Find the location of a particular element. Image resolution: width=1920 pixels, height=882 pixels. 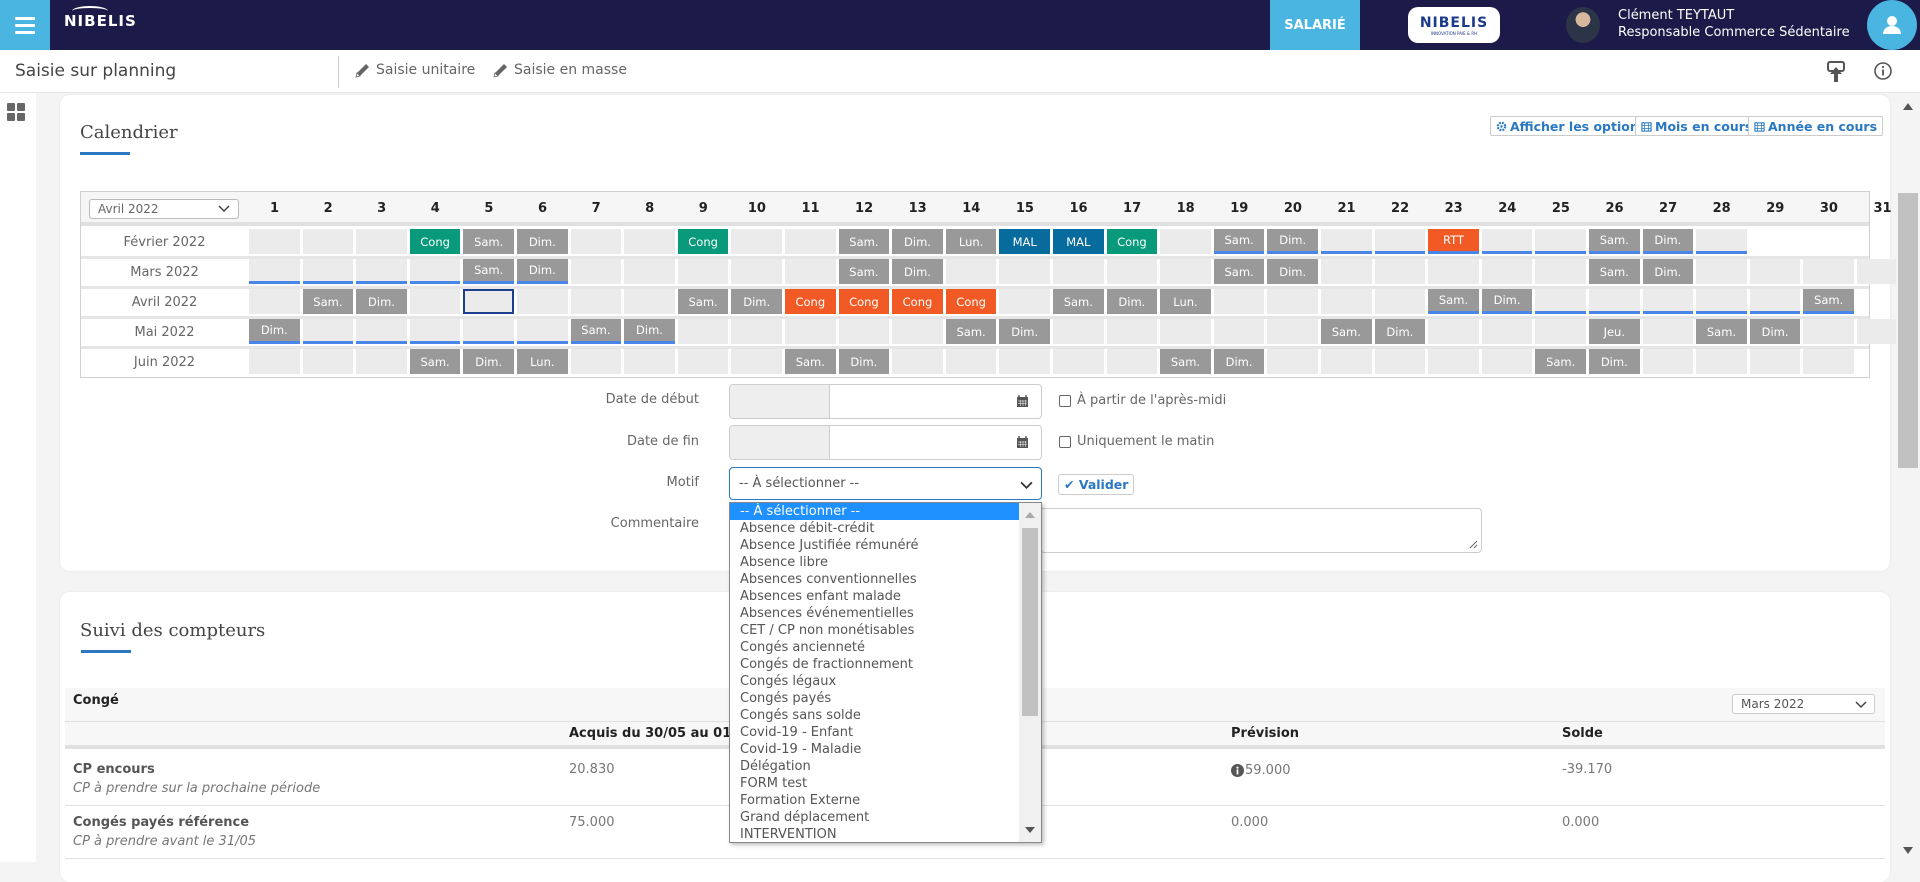

calendar-day-cell: RTT is located at coordinates (1453, 241).